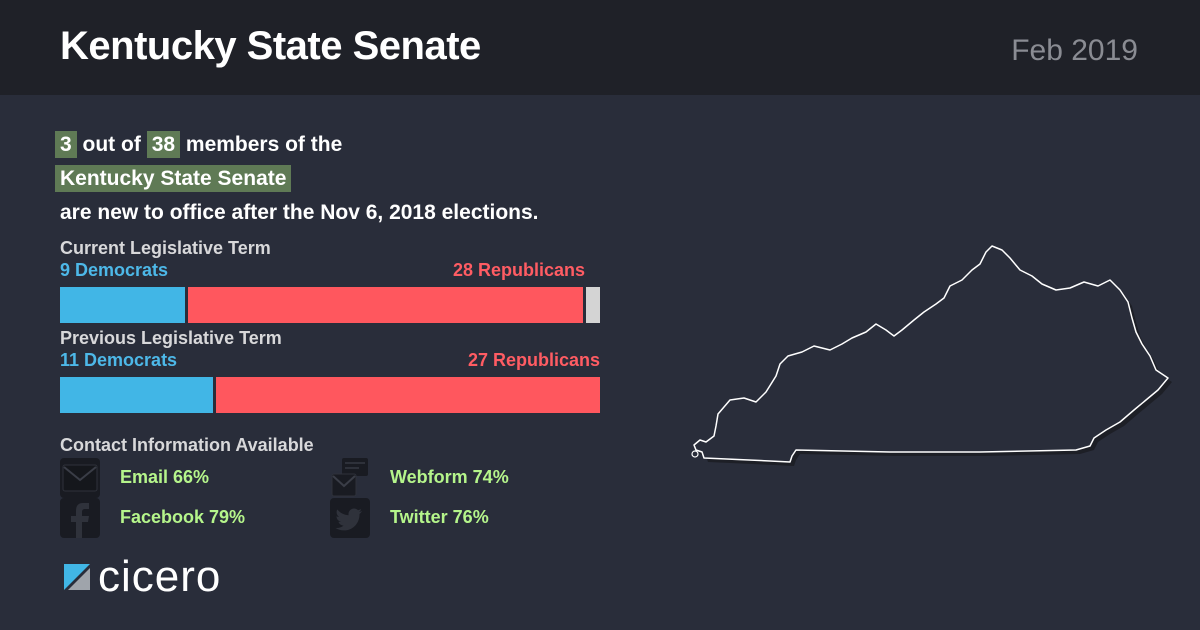 The image size is (1200, 630). What do you see at coordinates (80, 518) in the screenshot?
I see `facebook-icon` at bounding box center [80, 518].